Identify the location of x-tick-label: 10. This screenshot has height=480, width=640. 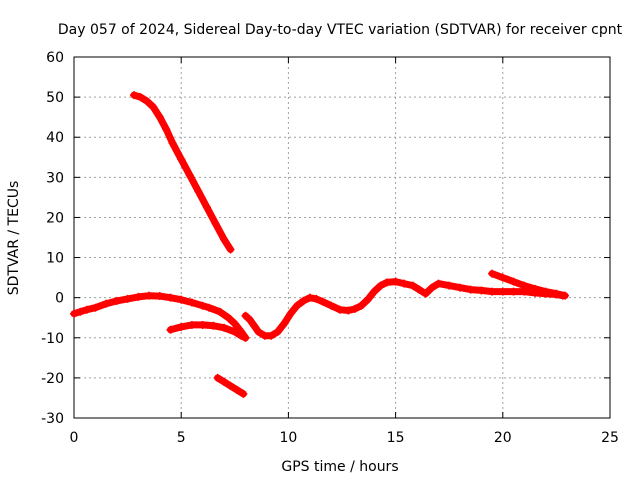
(288, 438).